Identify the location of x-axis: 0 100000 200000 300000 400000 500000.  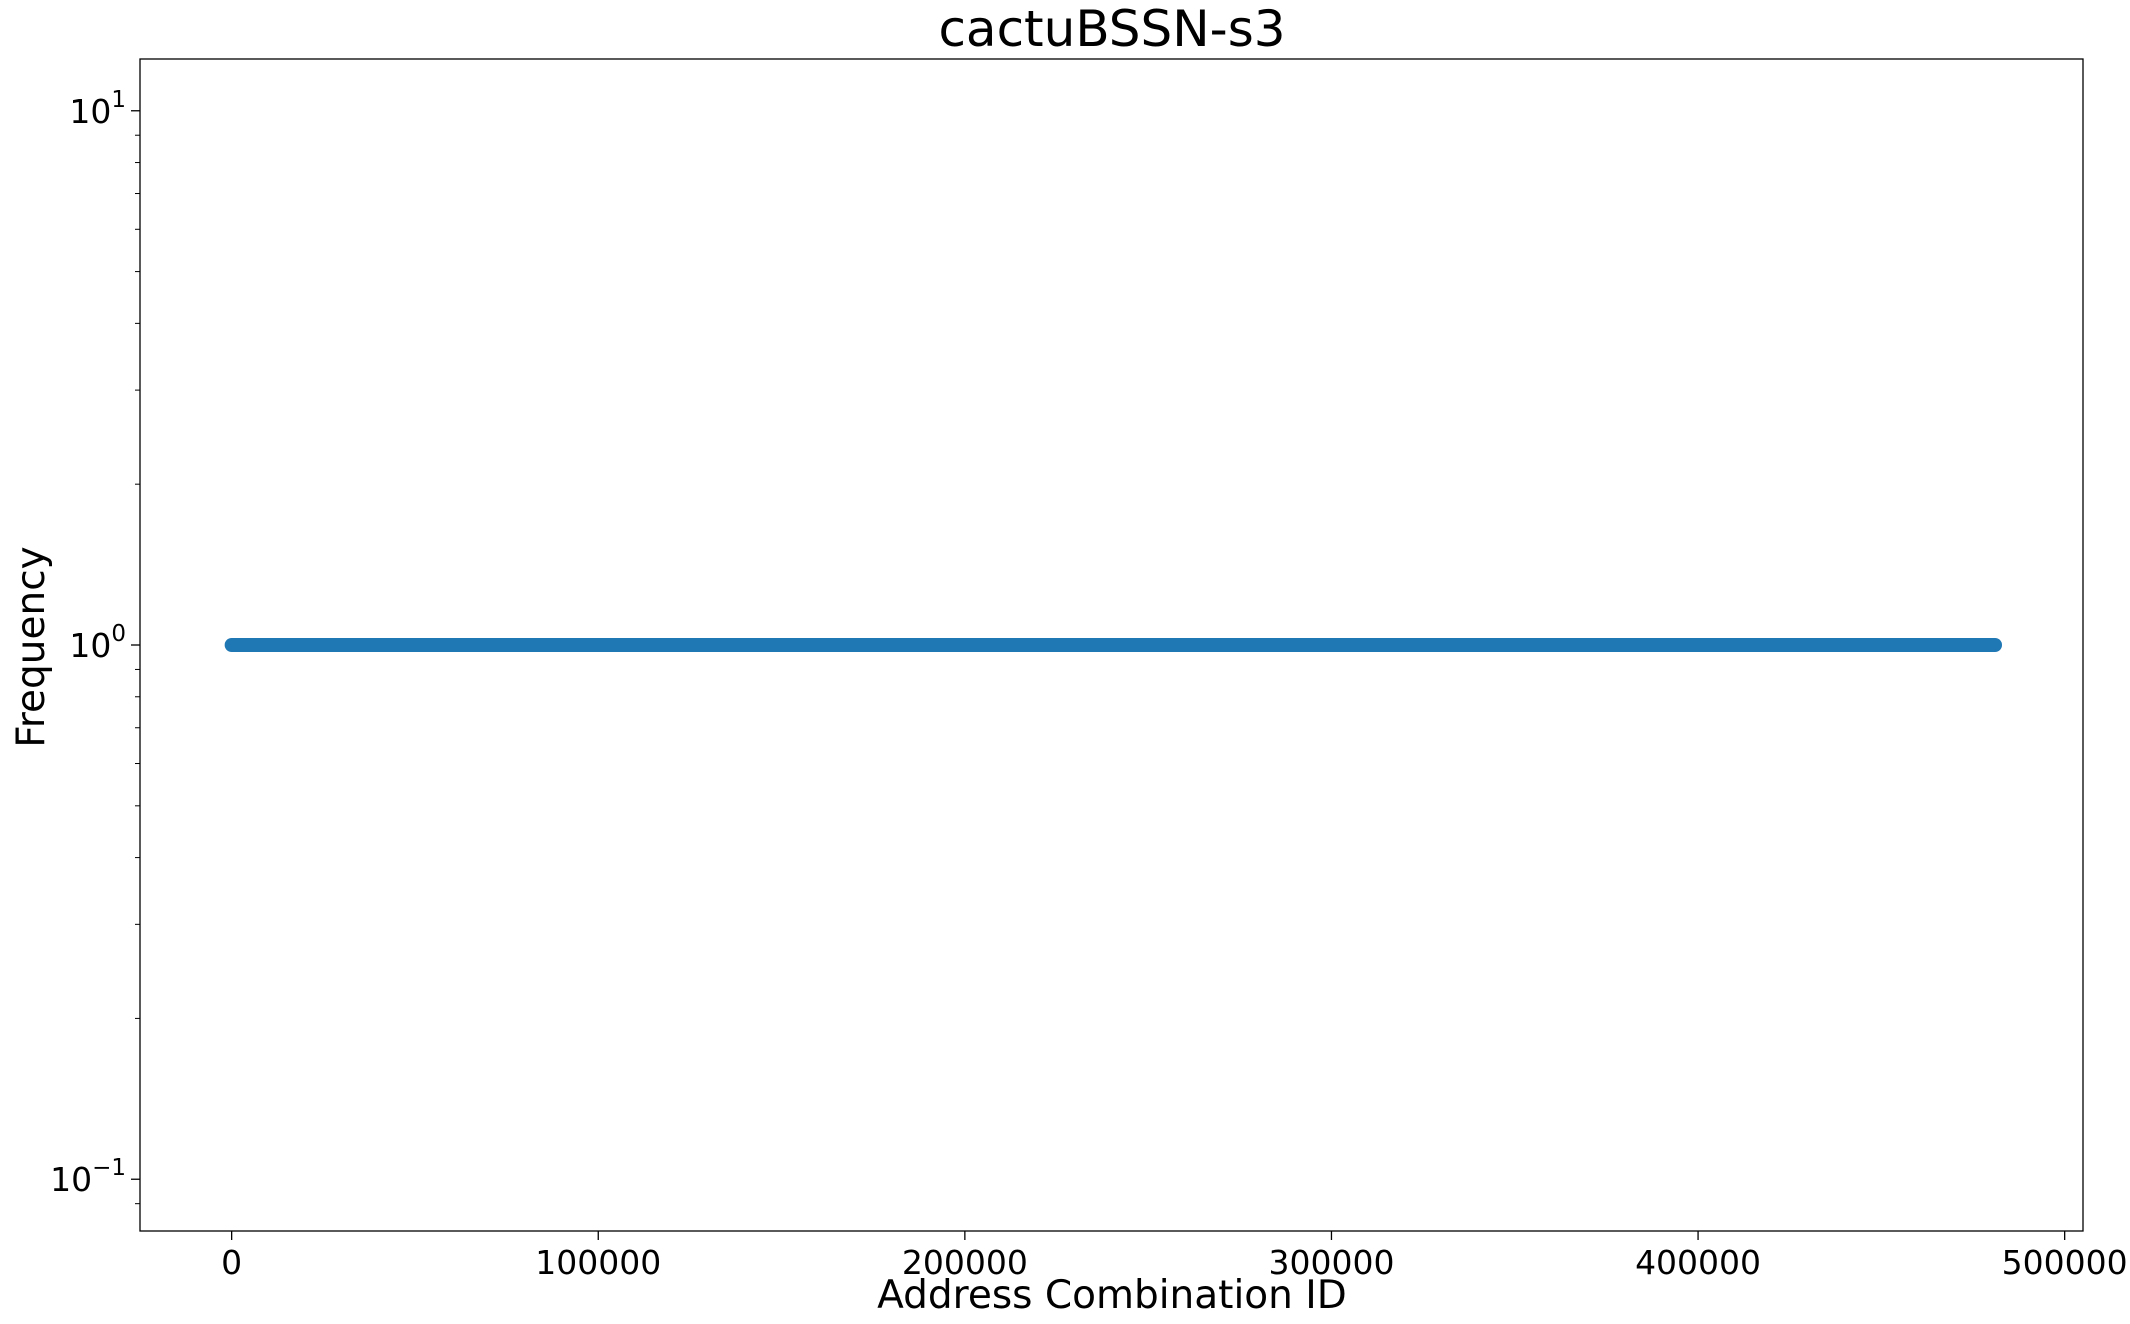
(1174, 1256).